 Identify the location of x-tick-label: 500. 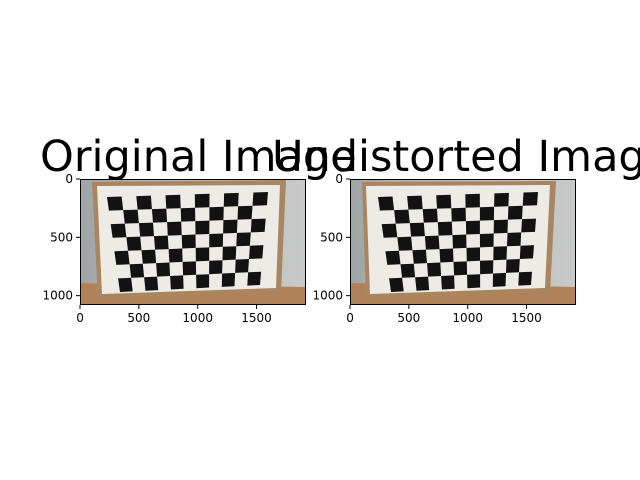
(138, 318).